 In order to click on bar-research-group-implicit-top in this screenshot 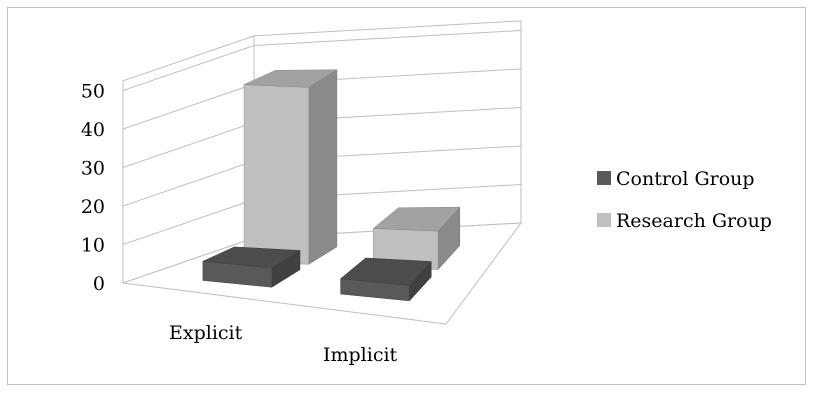, I will do `click(416, 219)`.